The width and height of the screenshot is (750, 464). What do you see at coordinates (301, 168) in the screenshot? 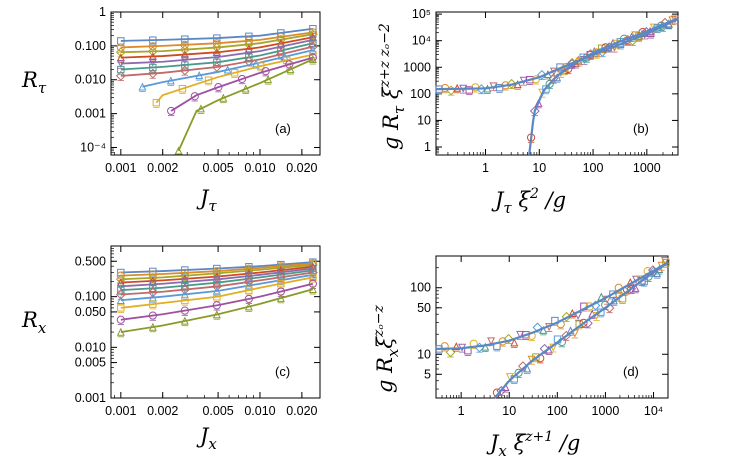
I see `x-tick-label: 0.020` at bounding box center [301, 168].